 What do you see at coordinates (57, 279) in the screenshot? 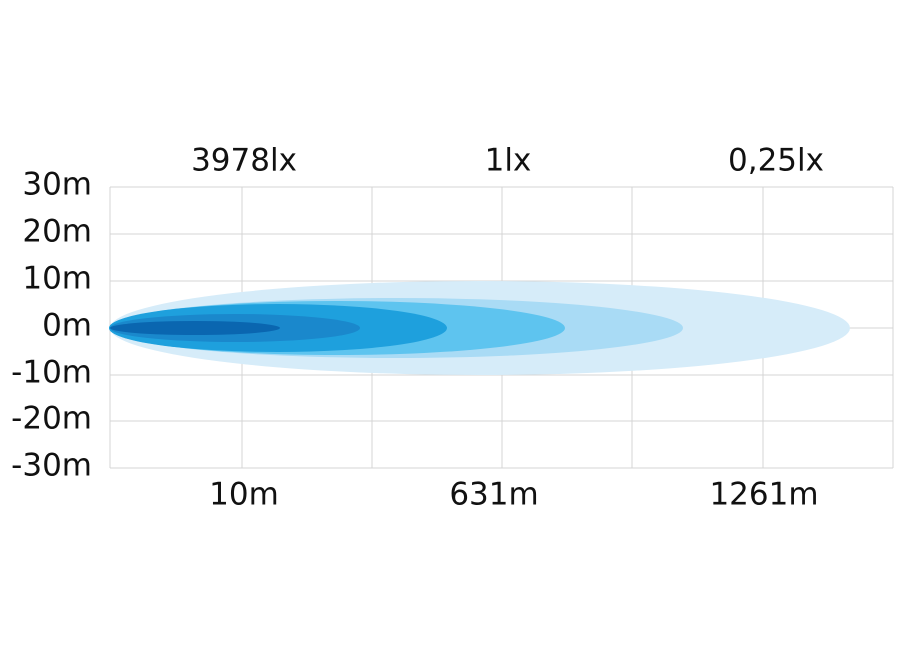
I see `y-label: 10m` at bounding box center [57, 279].